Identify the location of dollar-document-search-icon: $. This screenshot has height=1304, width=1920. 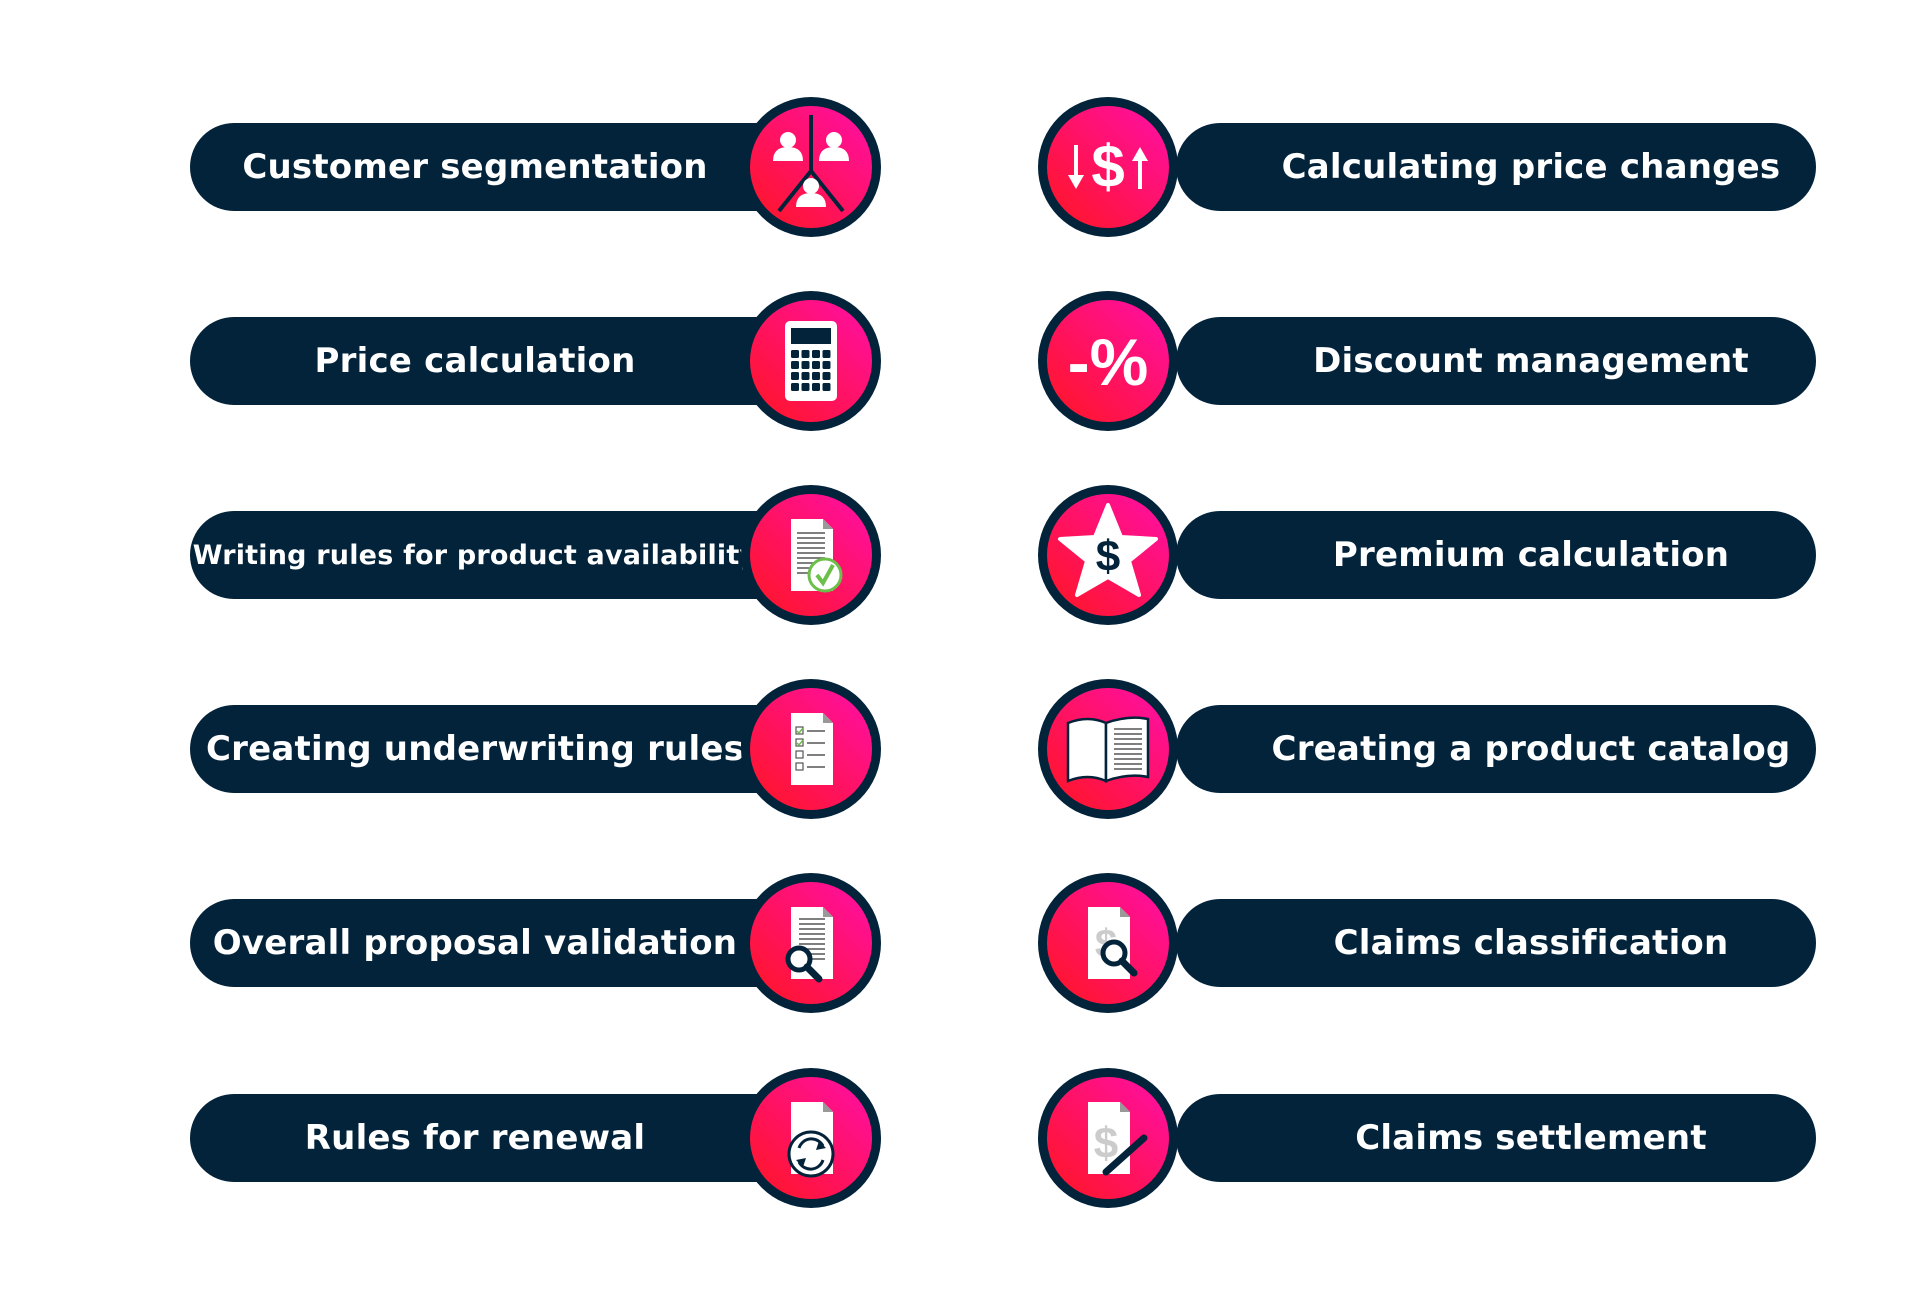
(1108, 943).